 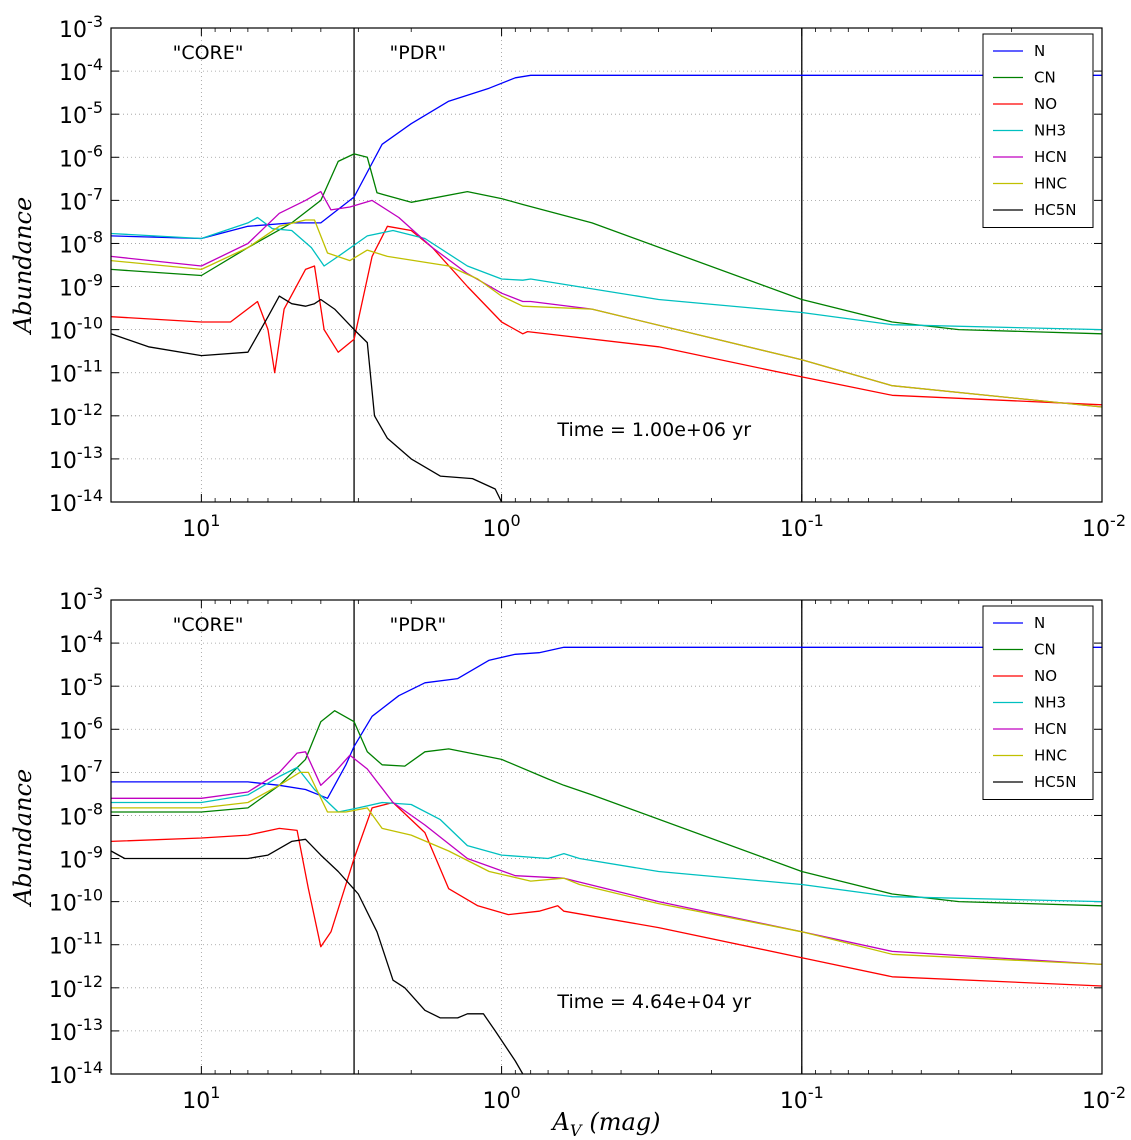 I want to click on time-annotation: Time = 4.64e+04 yr, so click(x=653, y=1002).